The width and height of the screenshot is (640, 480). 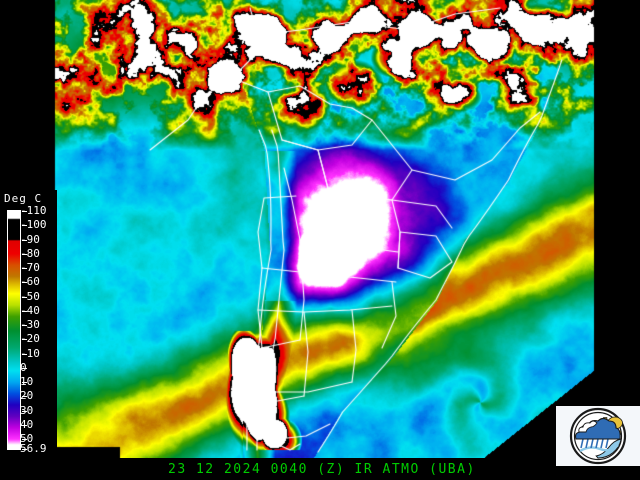 What do you see at coordinates (30, 267) in the screenshot?
I see `colorbar-tick-label: -70` at bounding box center [30, 267].